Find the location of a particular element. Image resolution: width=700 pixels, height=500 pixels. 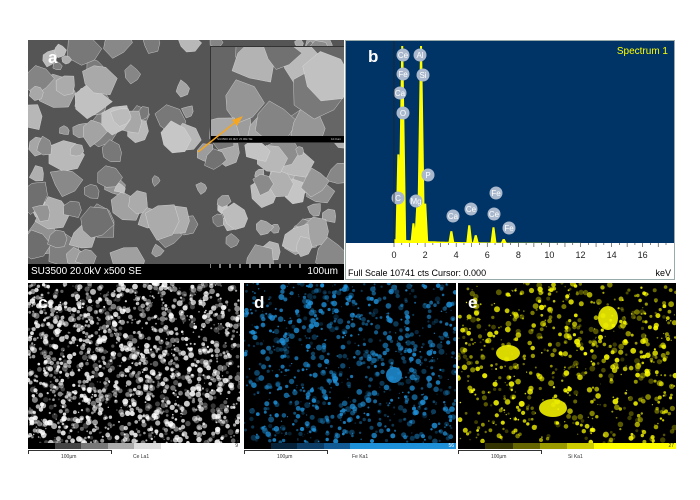

map-footer: 9 100µm Ce La1 is located at coordinates (134, 453).